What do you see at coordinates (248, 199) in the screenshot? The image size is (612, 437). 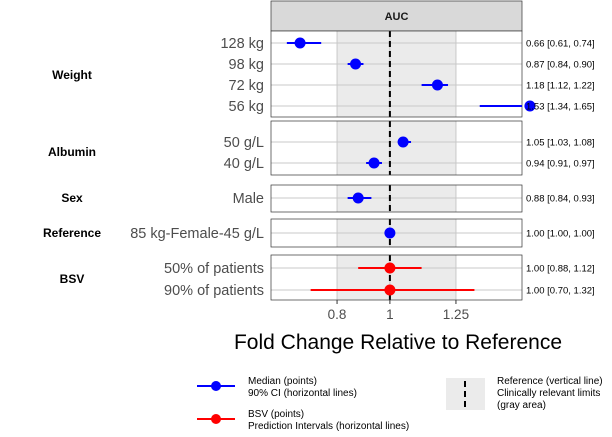 I see `row-label: Male` at bounding box center [248, 199].